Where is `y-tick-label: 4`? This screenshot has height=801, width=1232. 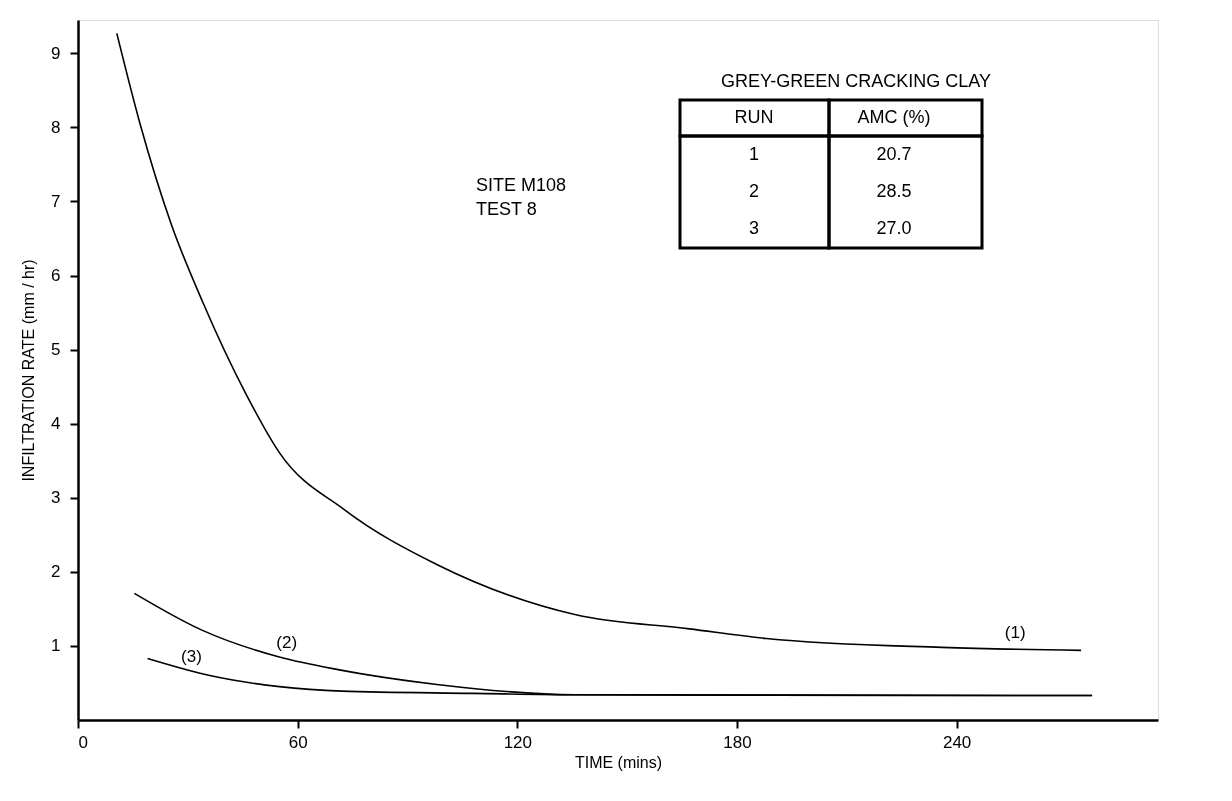 y-tick-label: 4 is located at coordinates (56, 424).